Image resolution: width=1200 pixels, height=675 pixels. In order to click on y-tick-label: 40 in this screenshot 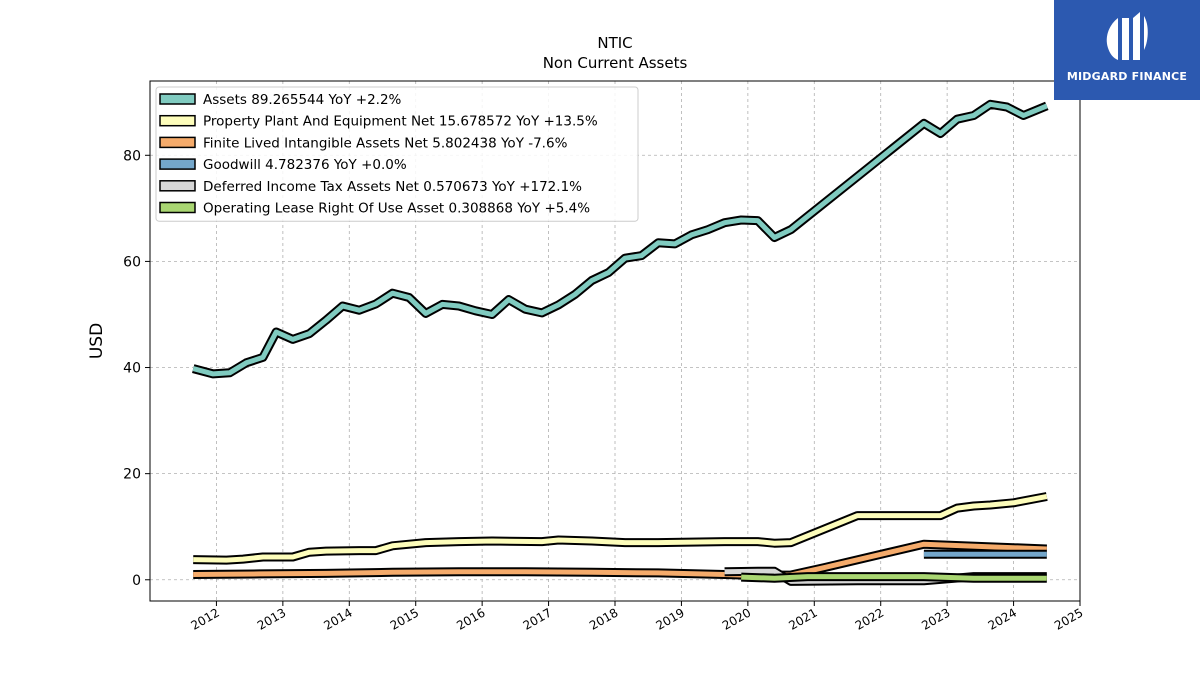, I will do `click(132, 369)`.